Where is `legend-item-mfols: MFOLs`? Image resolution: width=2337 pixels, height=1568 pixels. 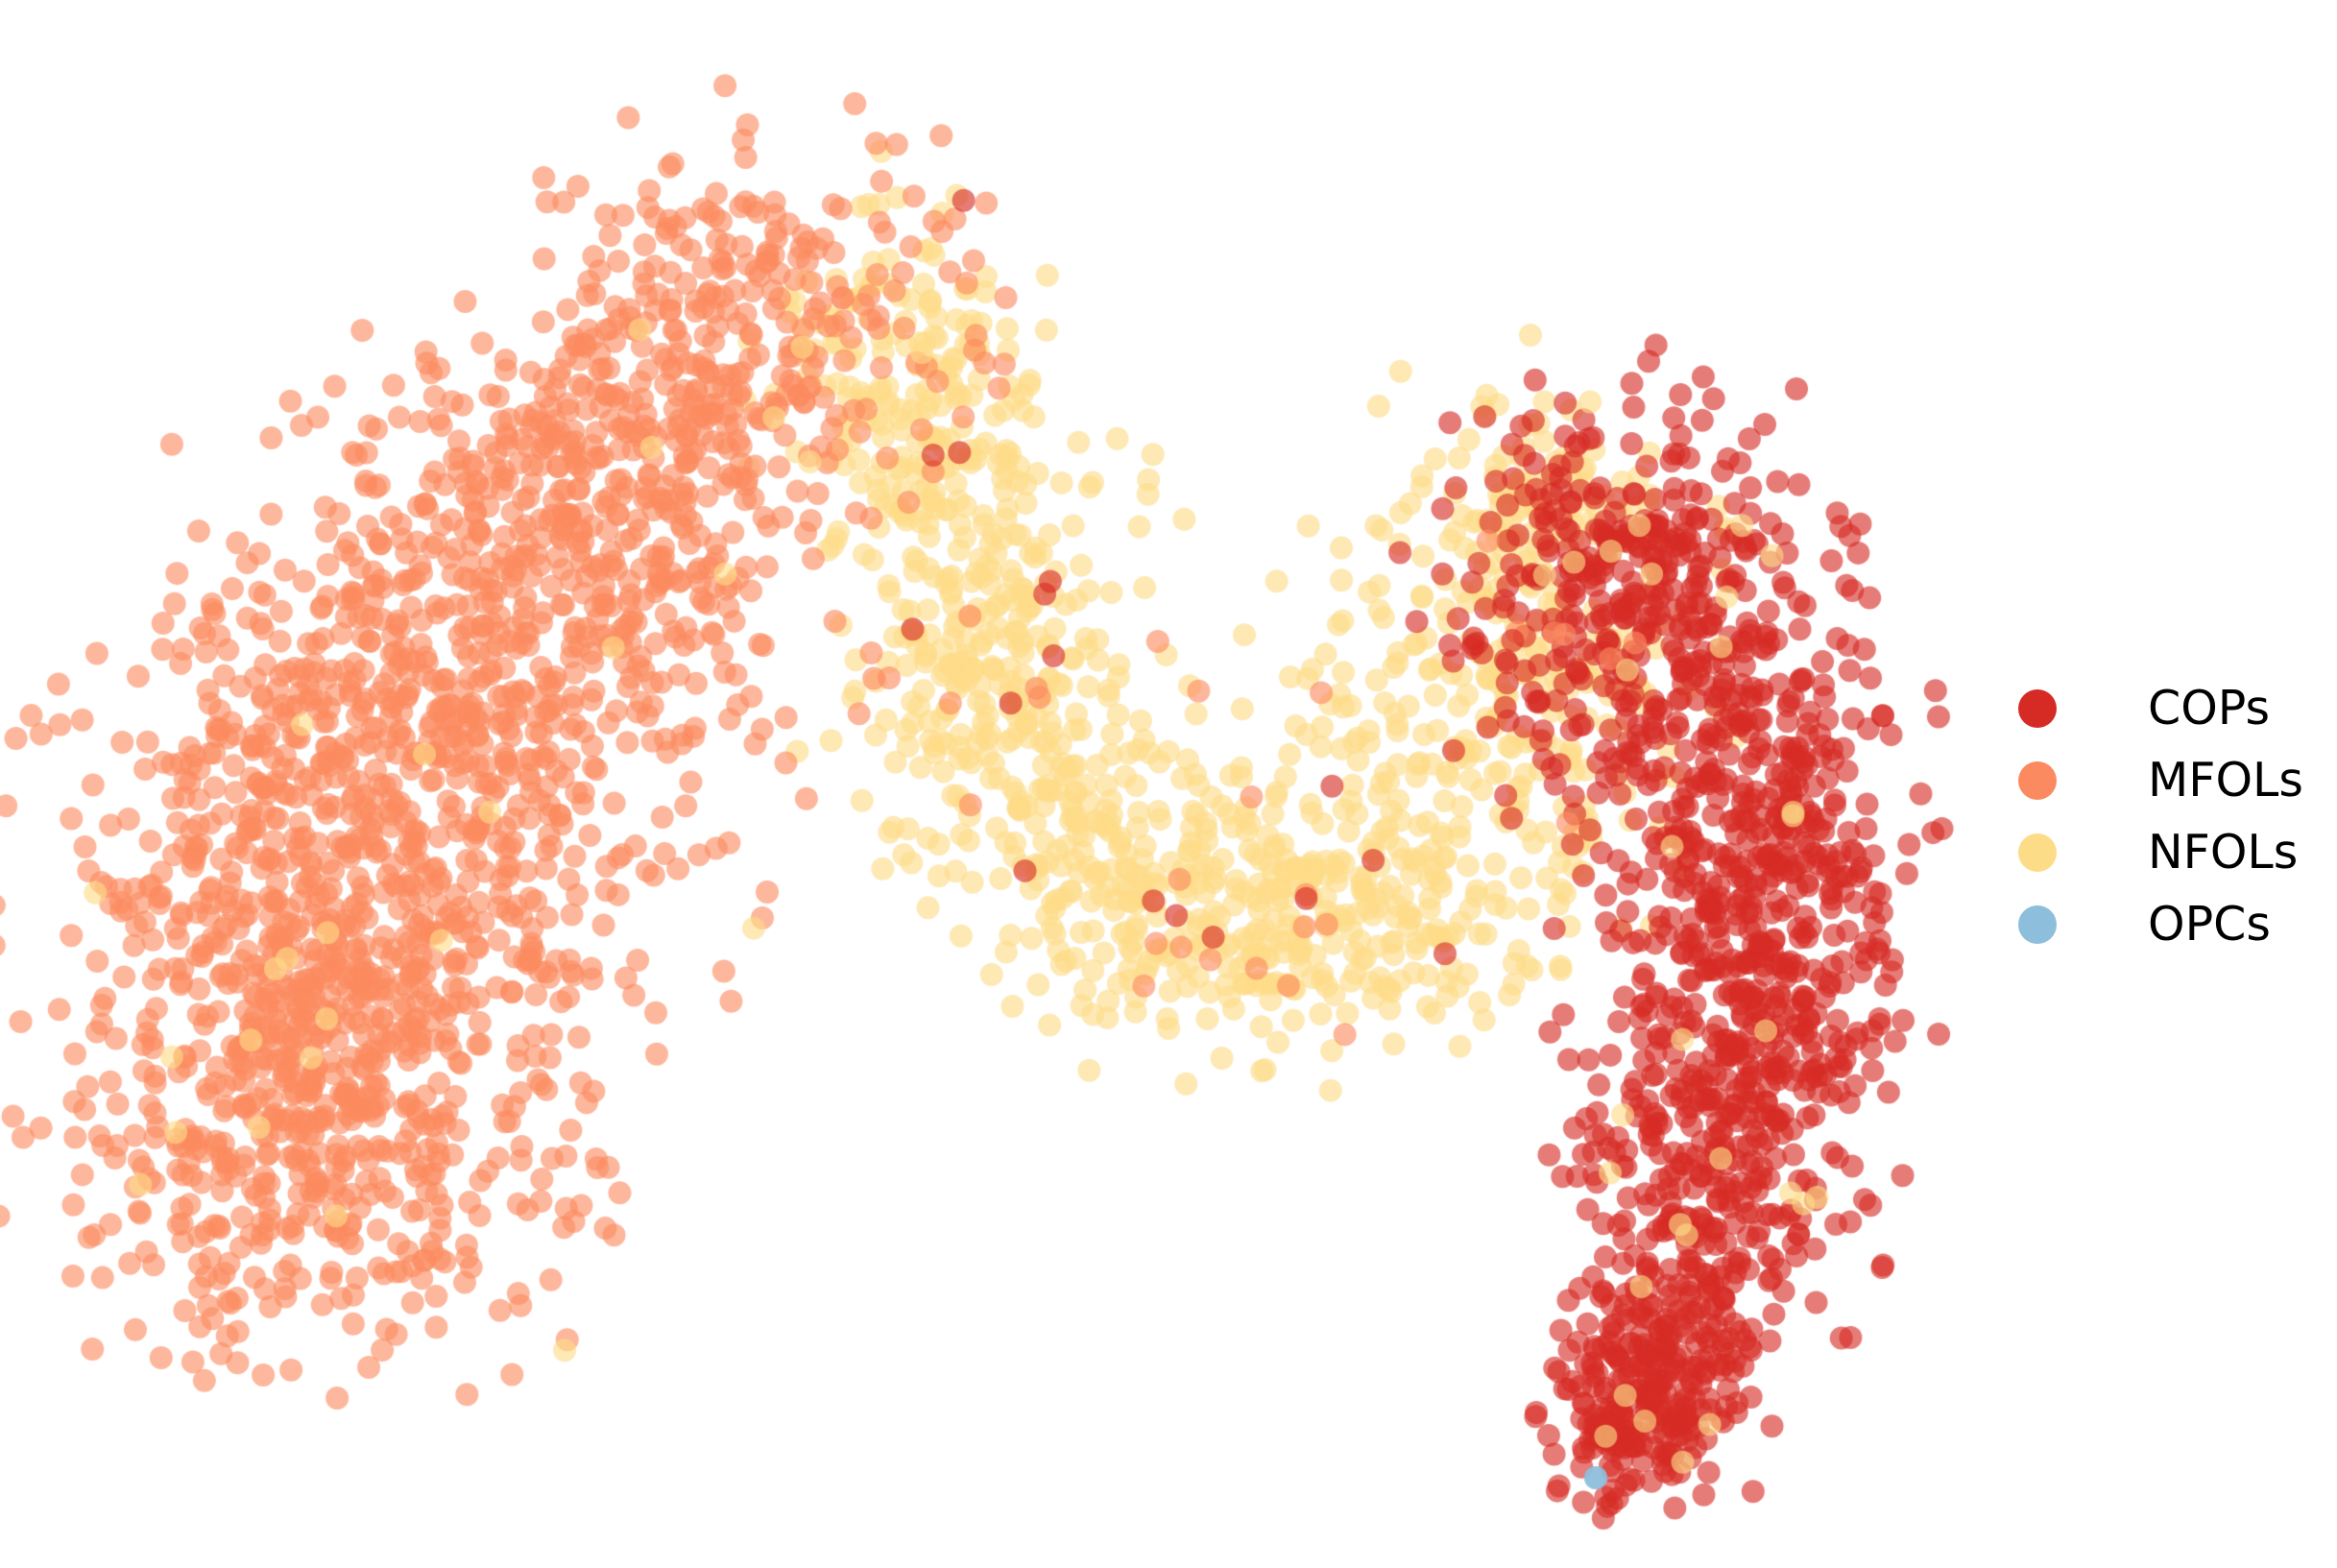 legend-item-mfols: MFOLs is located at coordinates (2158, 780).